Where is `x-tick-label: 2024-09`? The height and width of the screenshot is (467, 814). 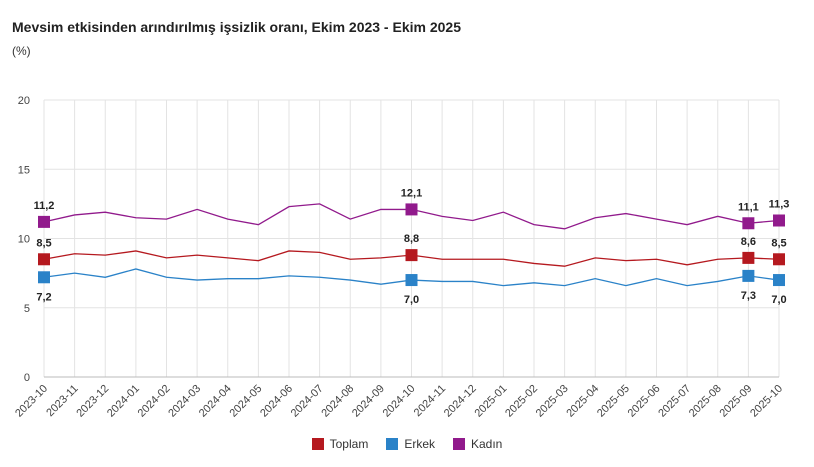 x-tick-label: 2024-09 is located at coordinates (368, 401).